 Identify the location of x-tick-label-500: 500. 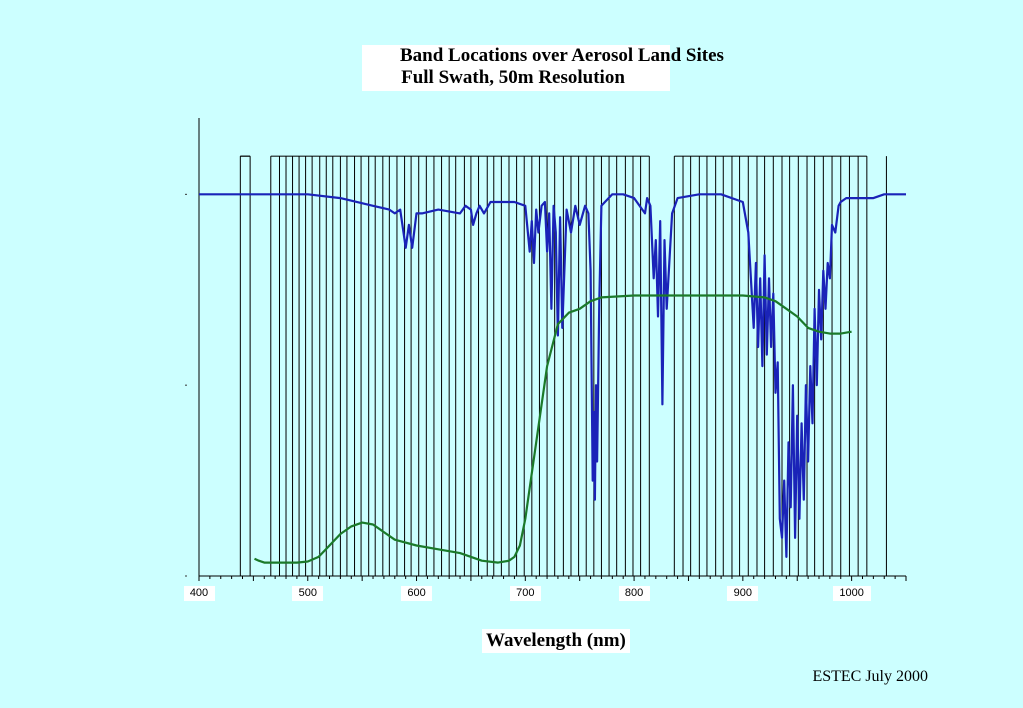
(308, 593).